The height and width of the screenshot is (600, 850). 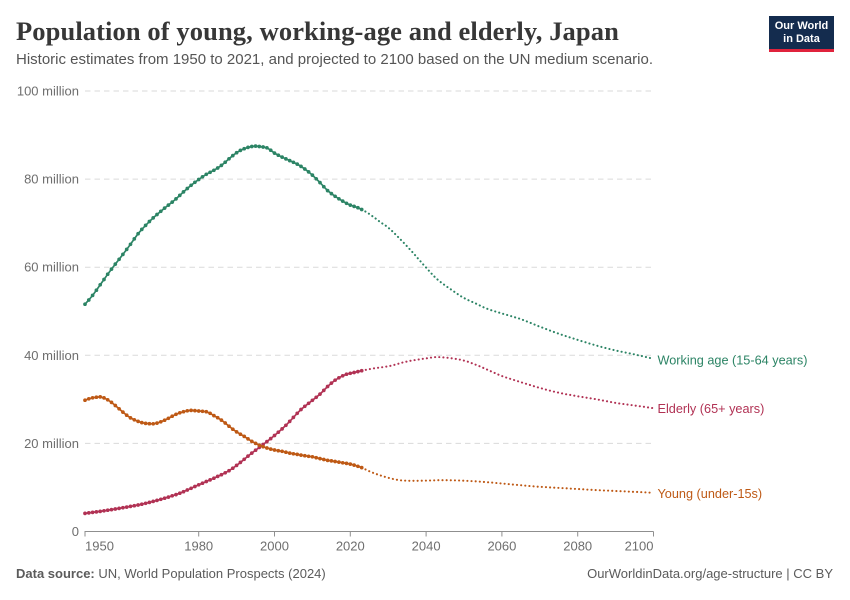 I want to click on svg-text: 1950, so click(x=99, y=546).